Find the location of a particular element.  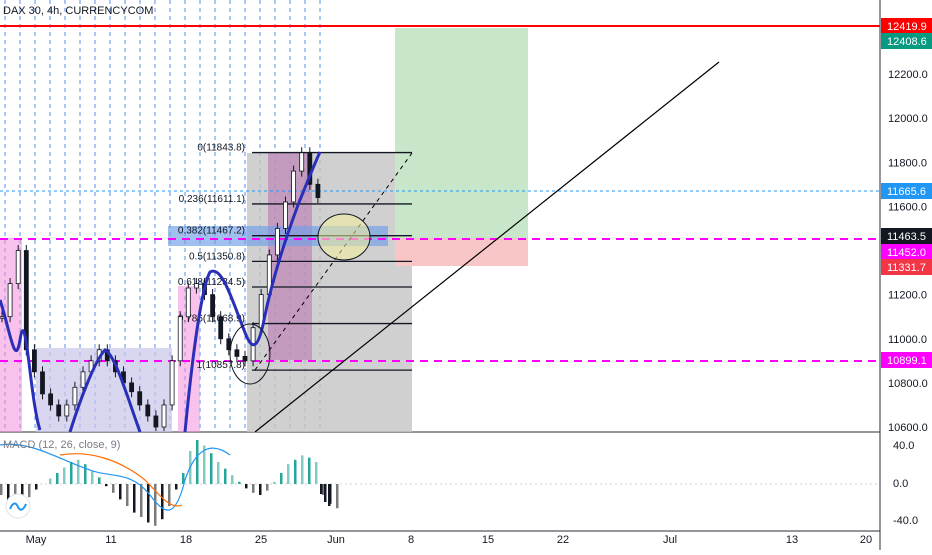

time-tick-label: 11 is located at coordinates (110, 540).